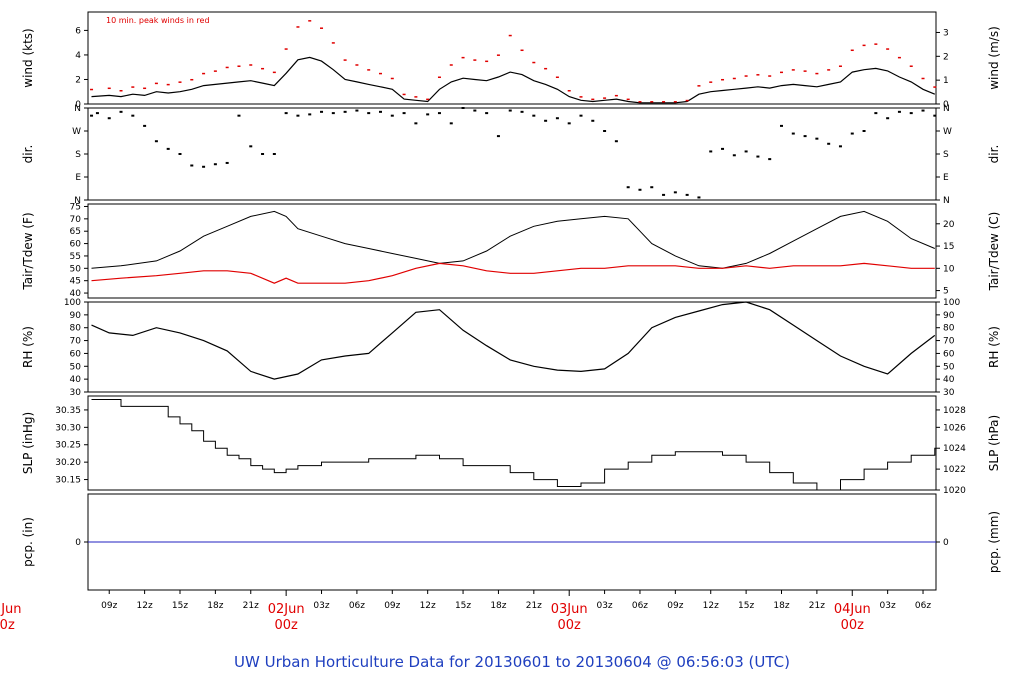 The width and height of the screenshot is (1024, 700). Describe the element at coordinates (946, 178) in the screenshot. I see `y-tick-label-right: E` at that location.